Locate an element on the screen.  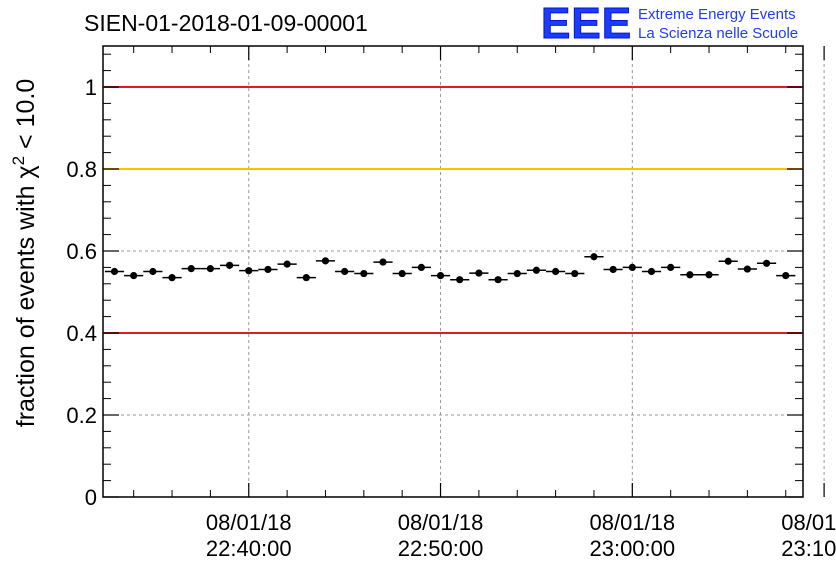
x-tick-time: 22:40:00 is located at coordinates (249, 548).